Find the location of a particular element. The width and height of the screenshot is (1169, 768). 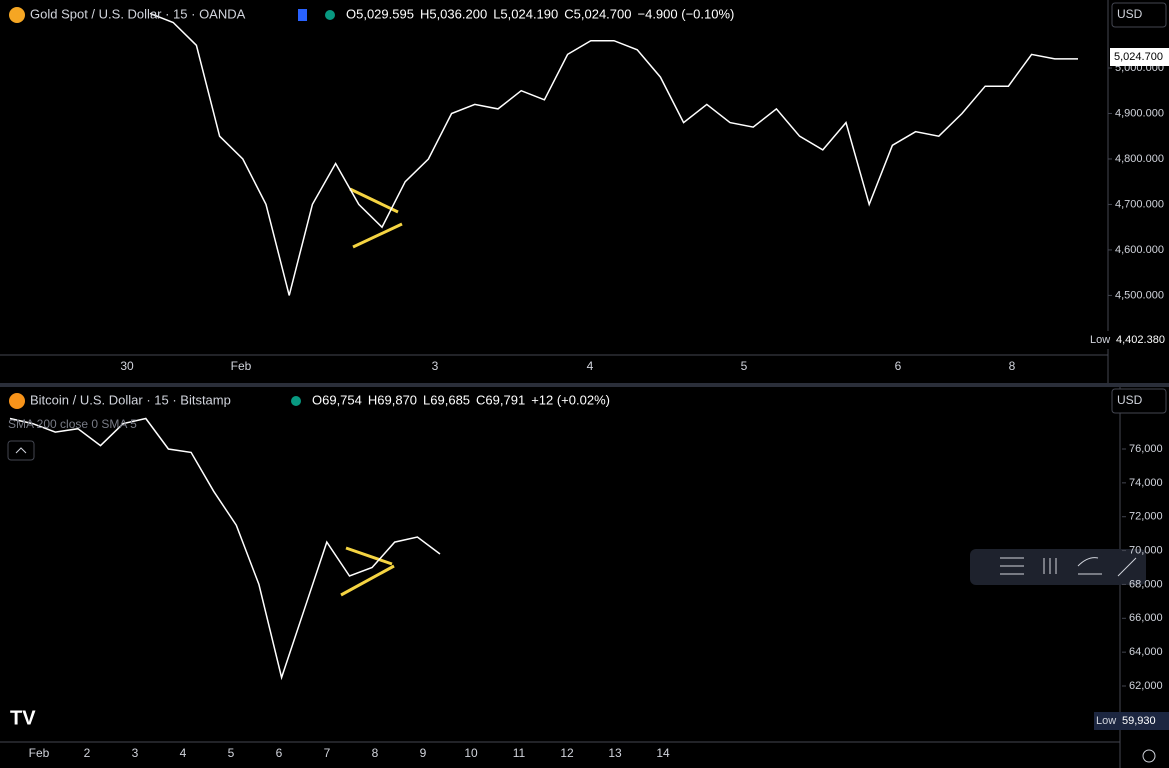

flag-icon is located at coordinates (302, 15).